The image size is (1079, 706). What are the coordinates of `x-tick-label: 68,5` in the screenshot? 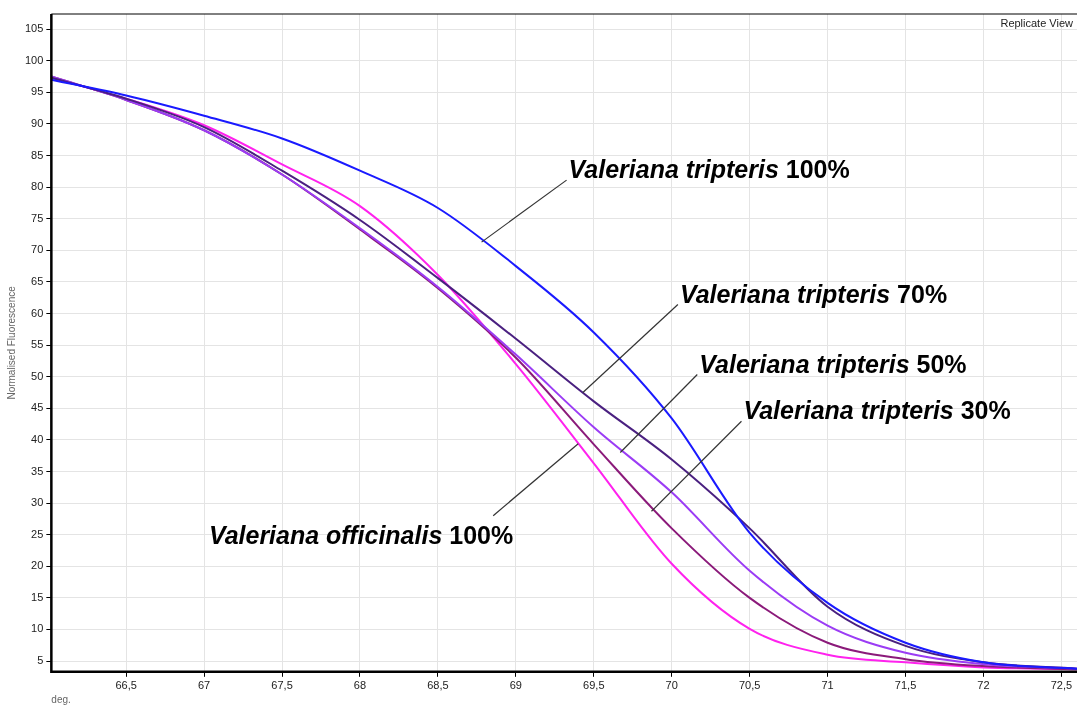 It's located at (438, 685).